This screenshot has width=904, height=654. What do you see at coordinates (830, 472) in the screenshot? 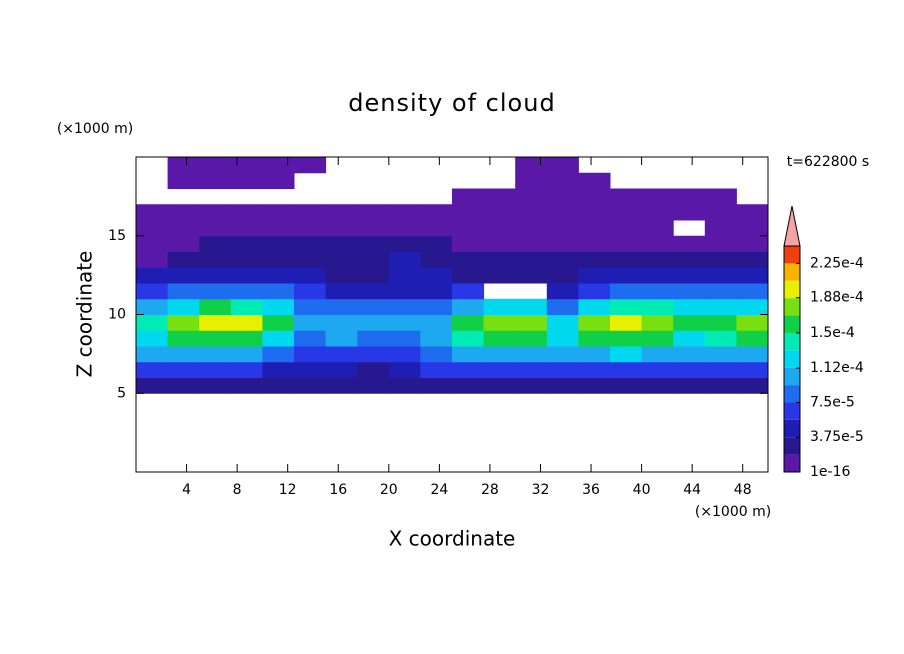
I see `colorbar-tick-label: 1e-16` at bounding box center [830, 472].